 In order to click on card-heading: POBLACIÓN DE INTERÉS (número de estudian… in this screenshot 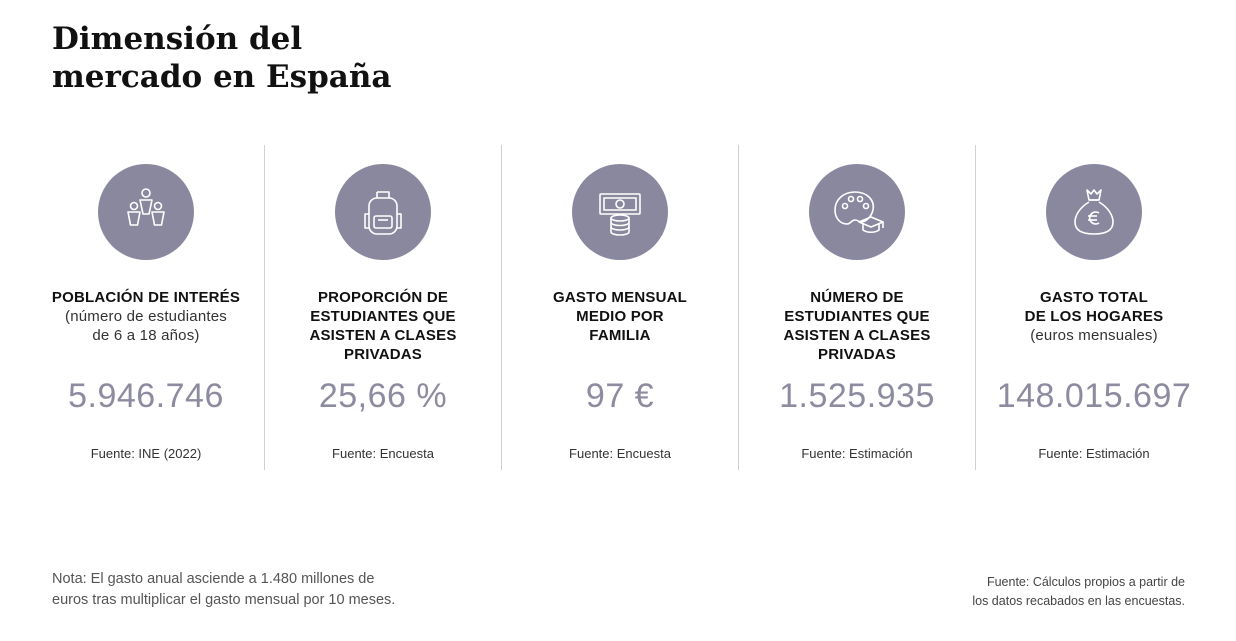, I will do `click(146, 316)`.